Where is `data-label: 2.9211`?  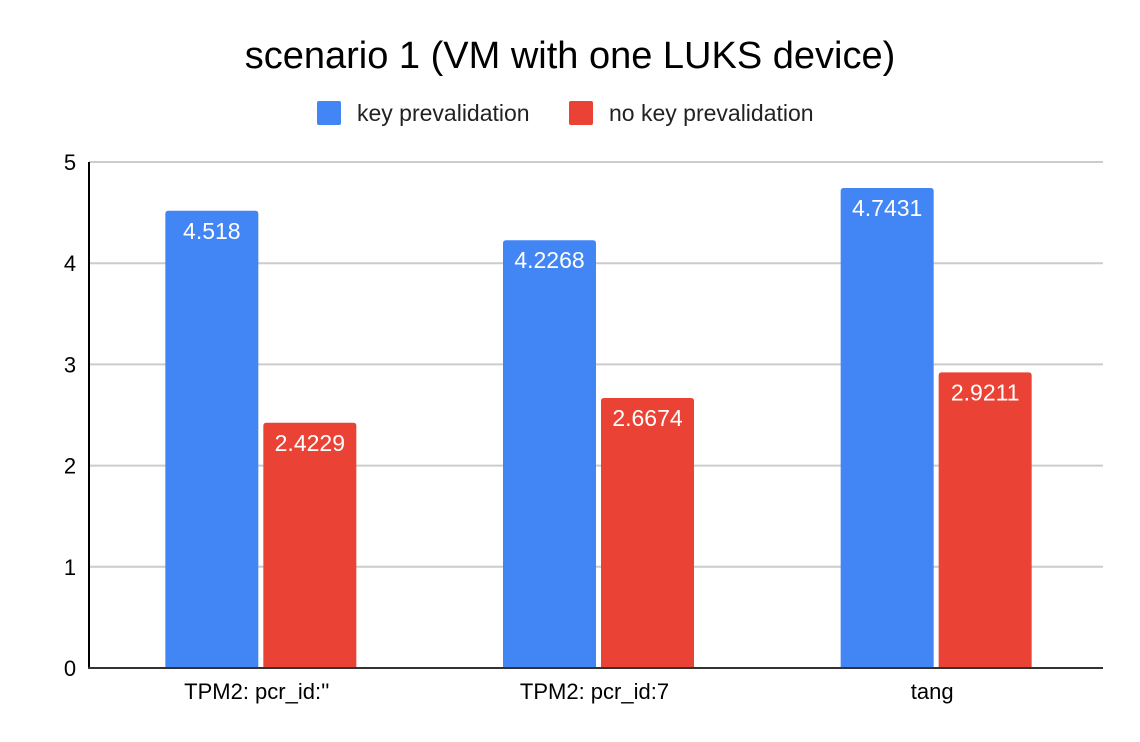
data-label: 2.9211 is located at coordinates (985, 392).